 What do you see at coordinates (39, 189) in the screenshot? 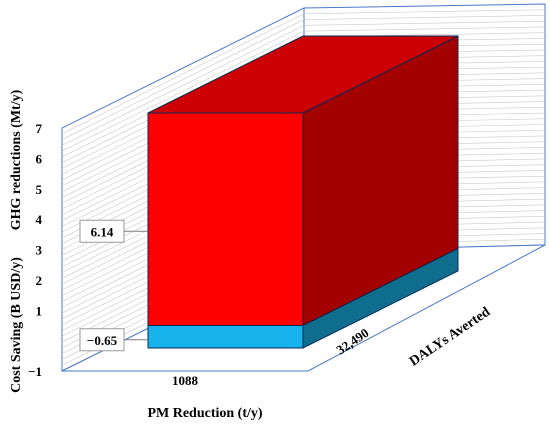
I see `y-tick-label: 5` at bounding box center [39, 189].